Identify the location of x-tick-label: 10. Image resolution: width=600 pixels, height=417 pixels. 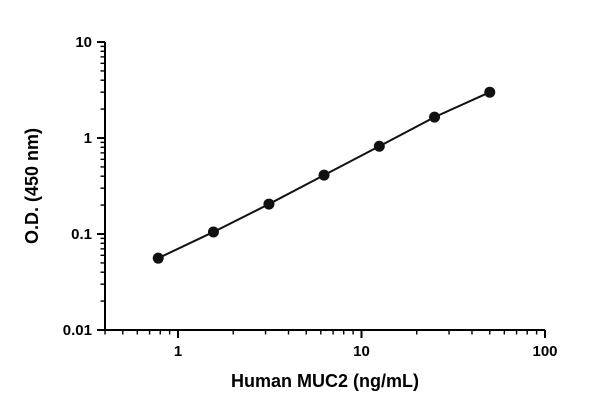
(361, 351).